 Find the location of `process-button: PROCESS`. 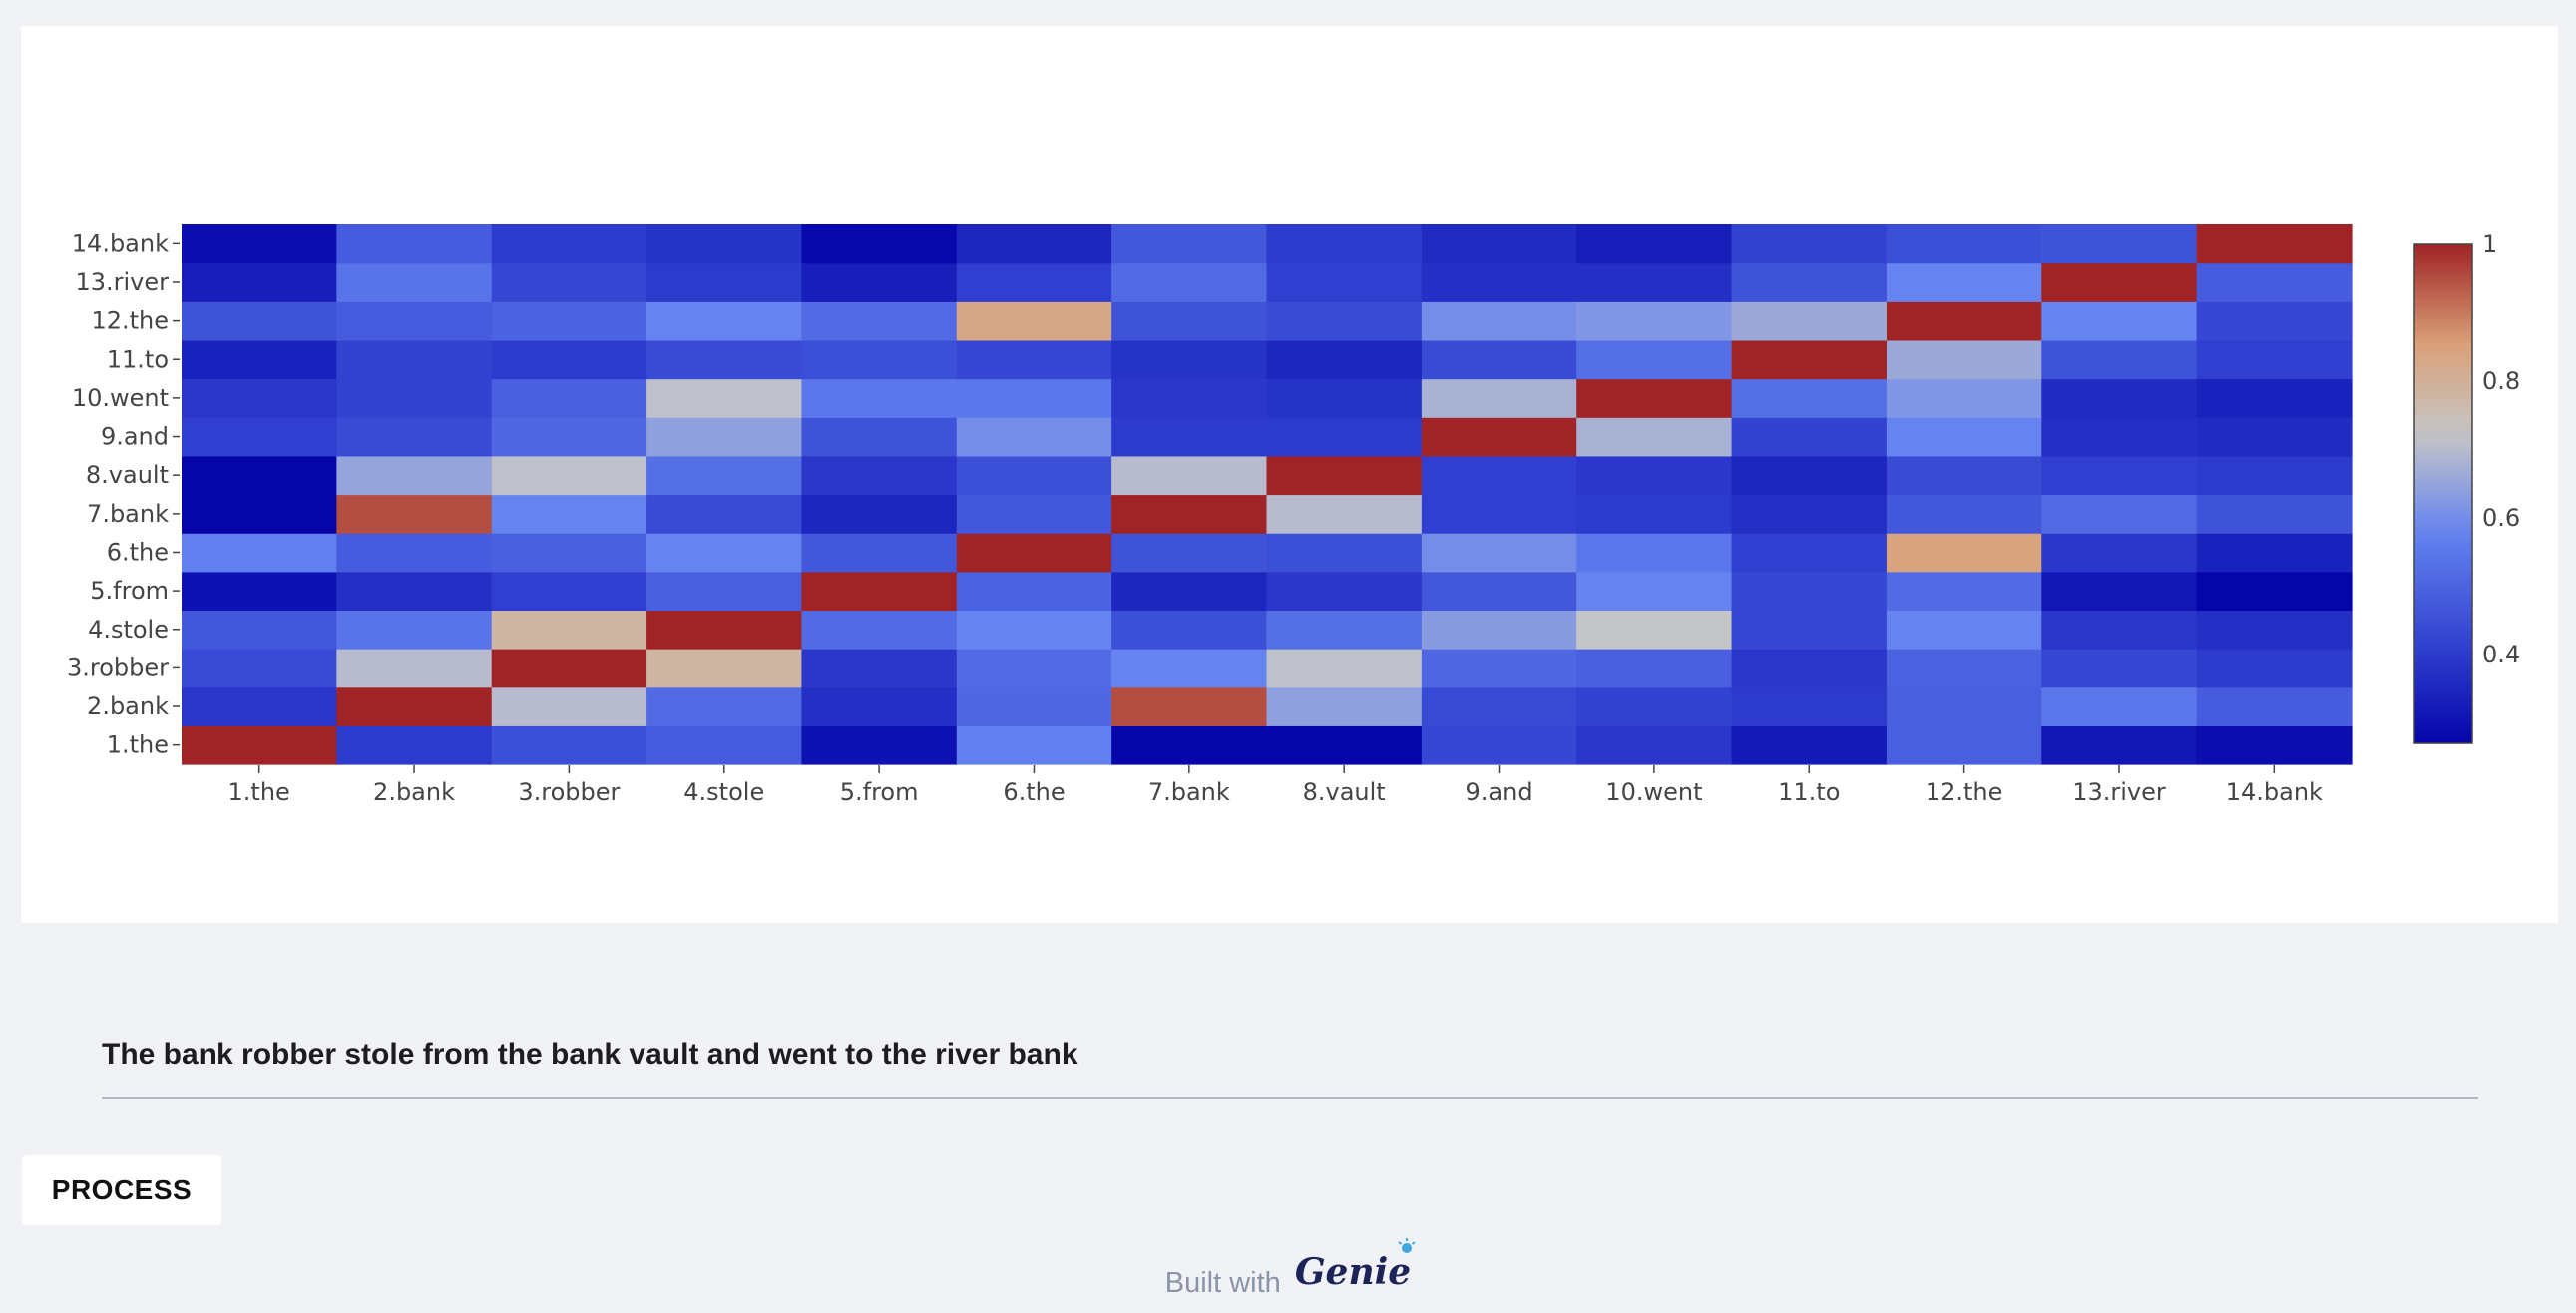

process-button: PROCESS is located at coordinates (121, 1190).